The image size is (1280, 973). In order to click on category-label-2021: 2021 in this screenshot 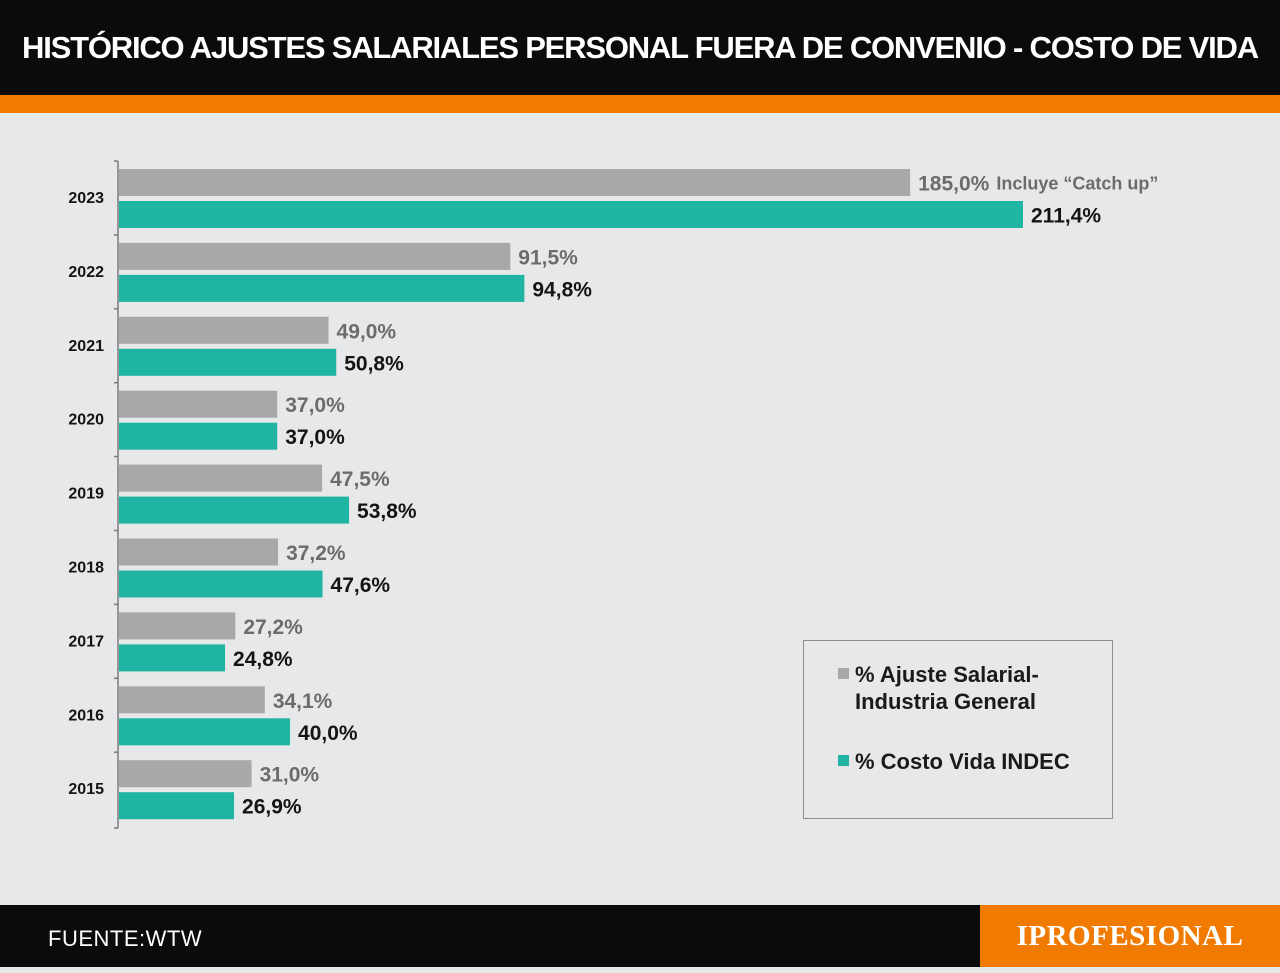, I will do `click(86, 346)`.